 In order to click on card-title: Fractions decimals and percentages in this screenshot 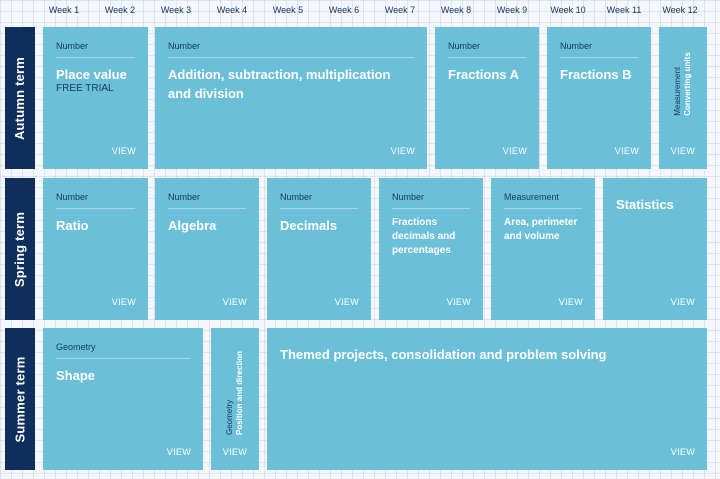, I will do `click(424, 236)`.